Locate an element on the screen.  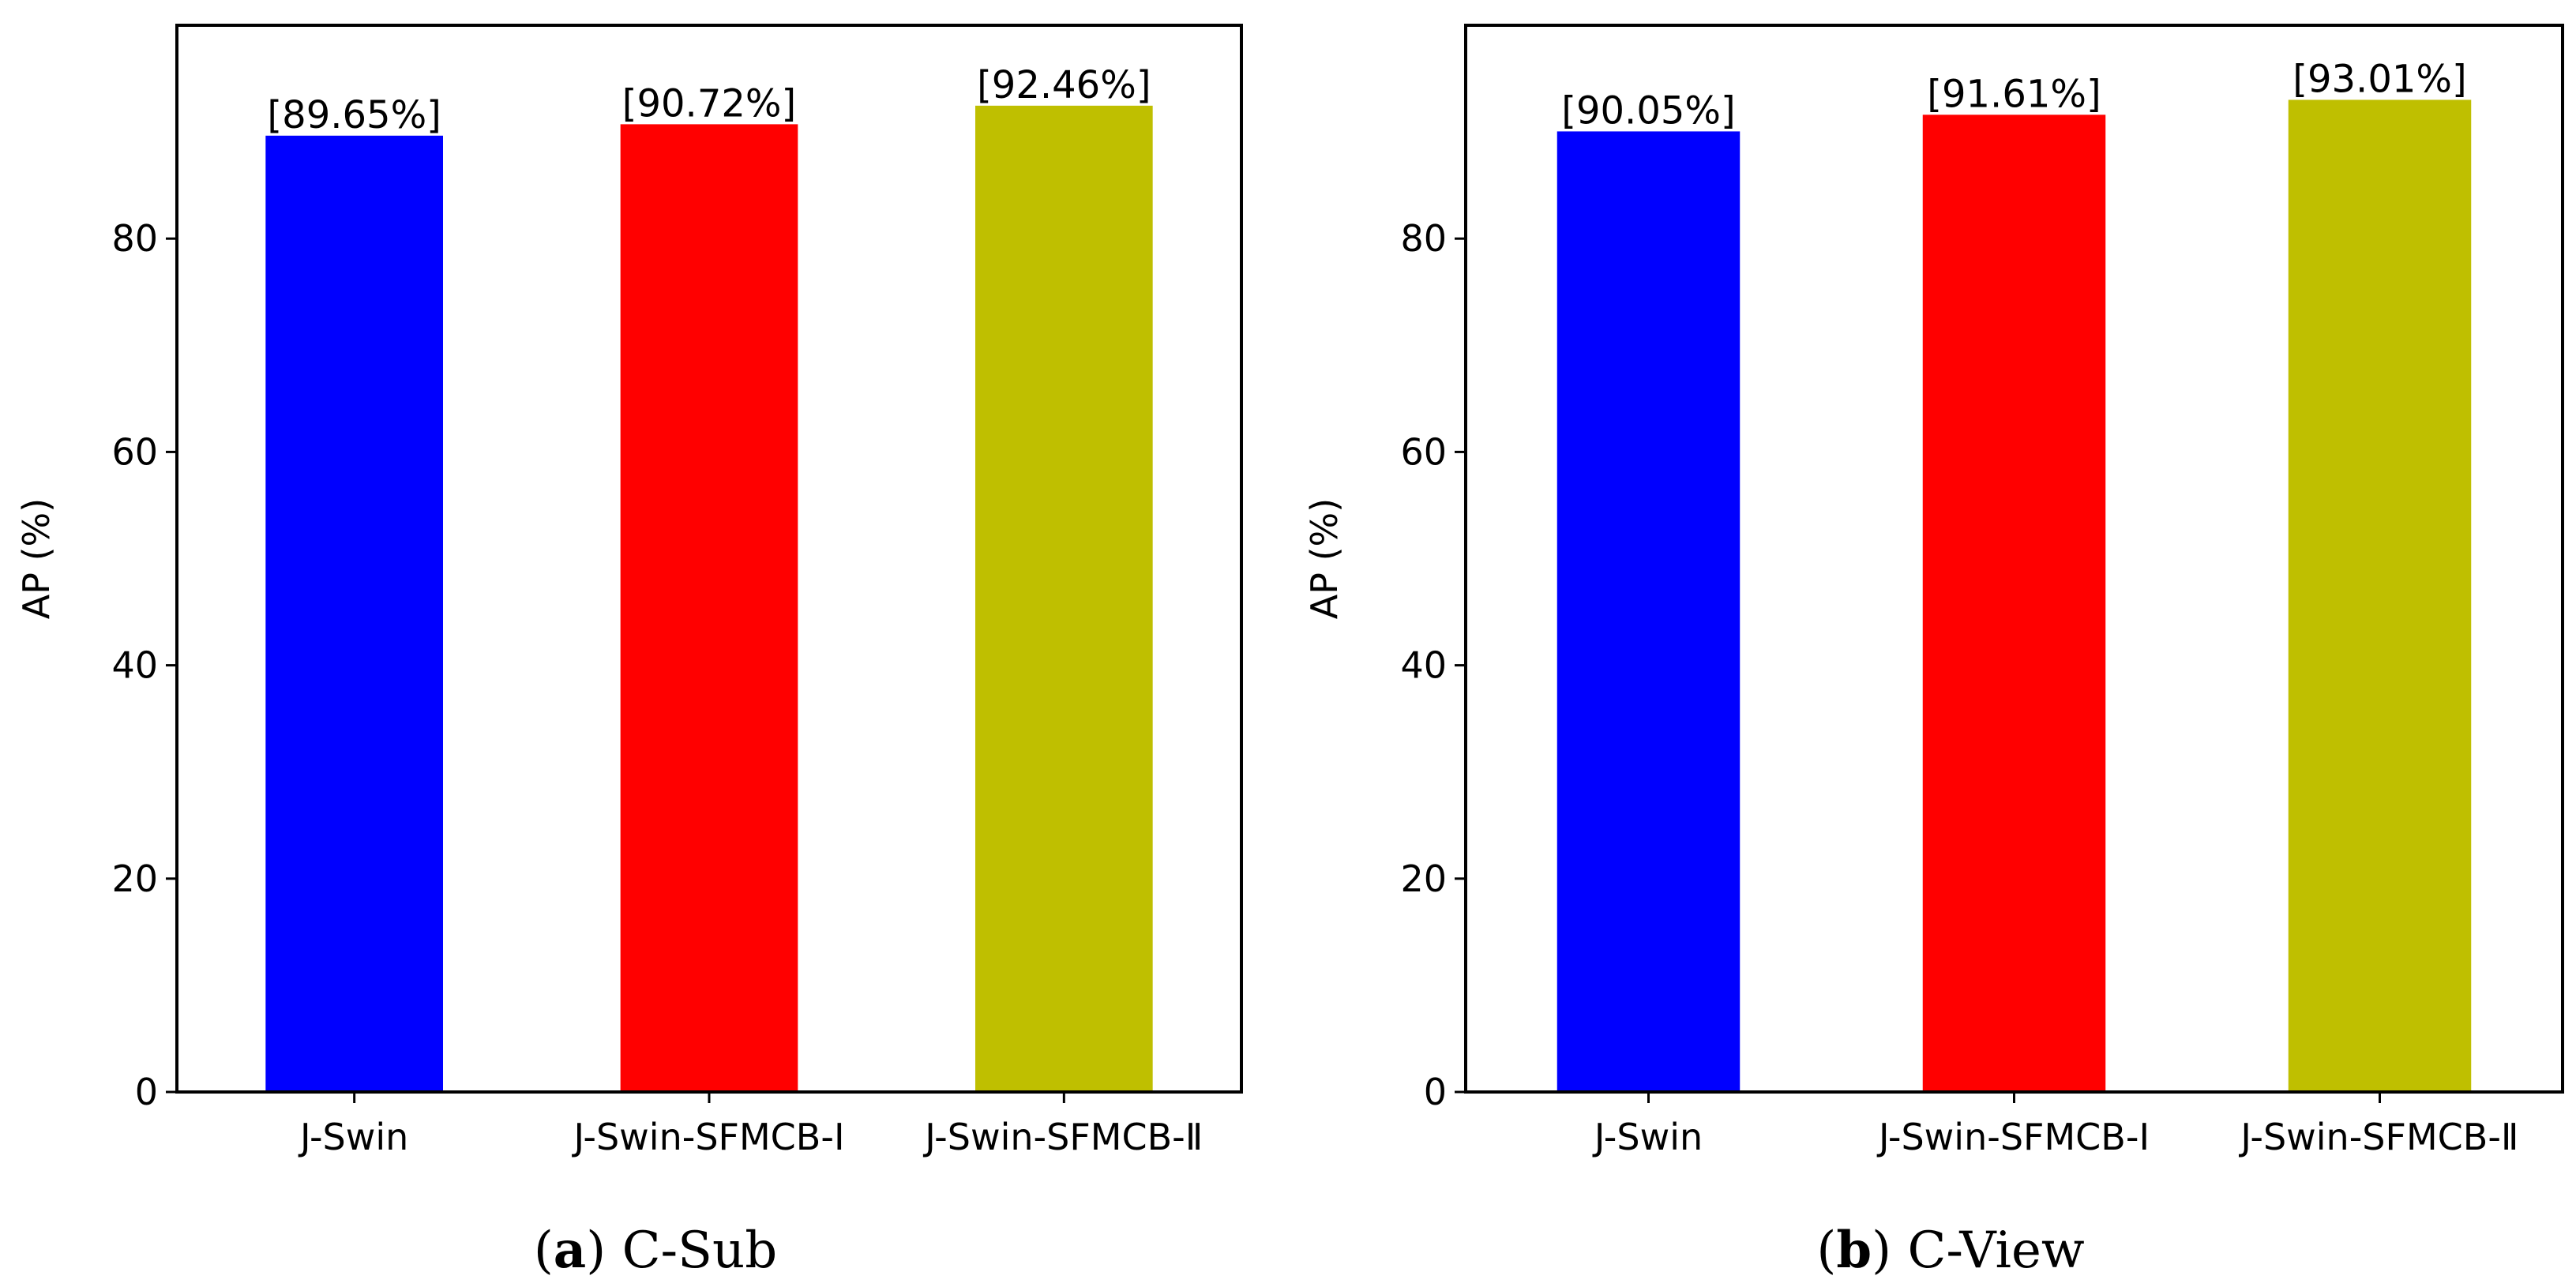
bar-value-label: [89.65%] is located at coordinates (354, 115).